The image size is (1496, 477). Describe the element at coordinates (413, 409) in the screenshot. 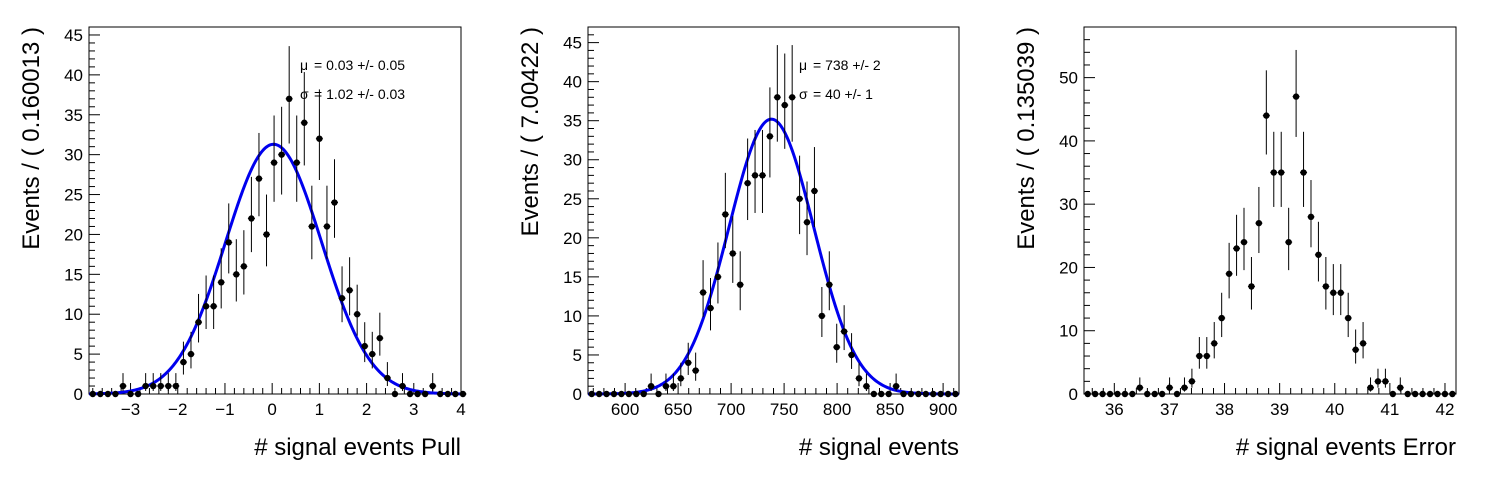

I see `x-tick-label: 3` at that location.